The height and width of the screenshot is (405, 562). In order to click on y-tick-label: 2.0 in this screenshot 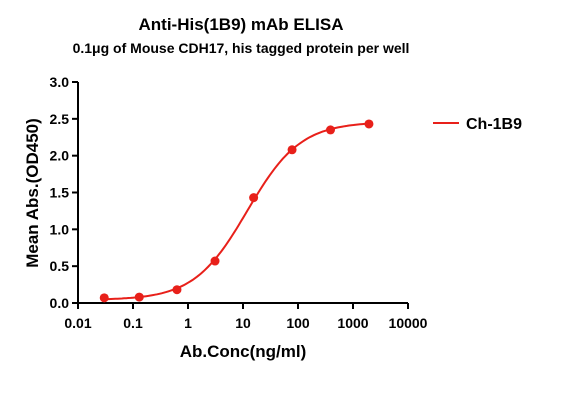, I will do `click(60, 156)`.